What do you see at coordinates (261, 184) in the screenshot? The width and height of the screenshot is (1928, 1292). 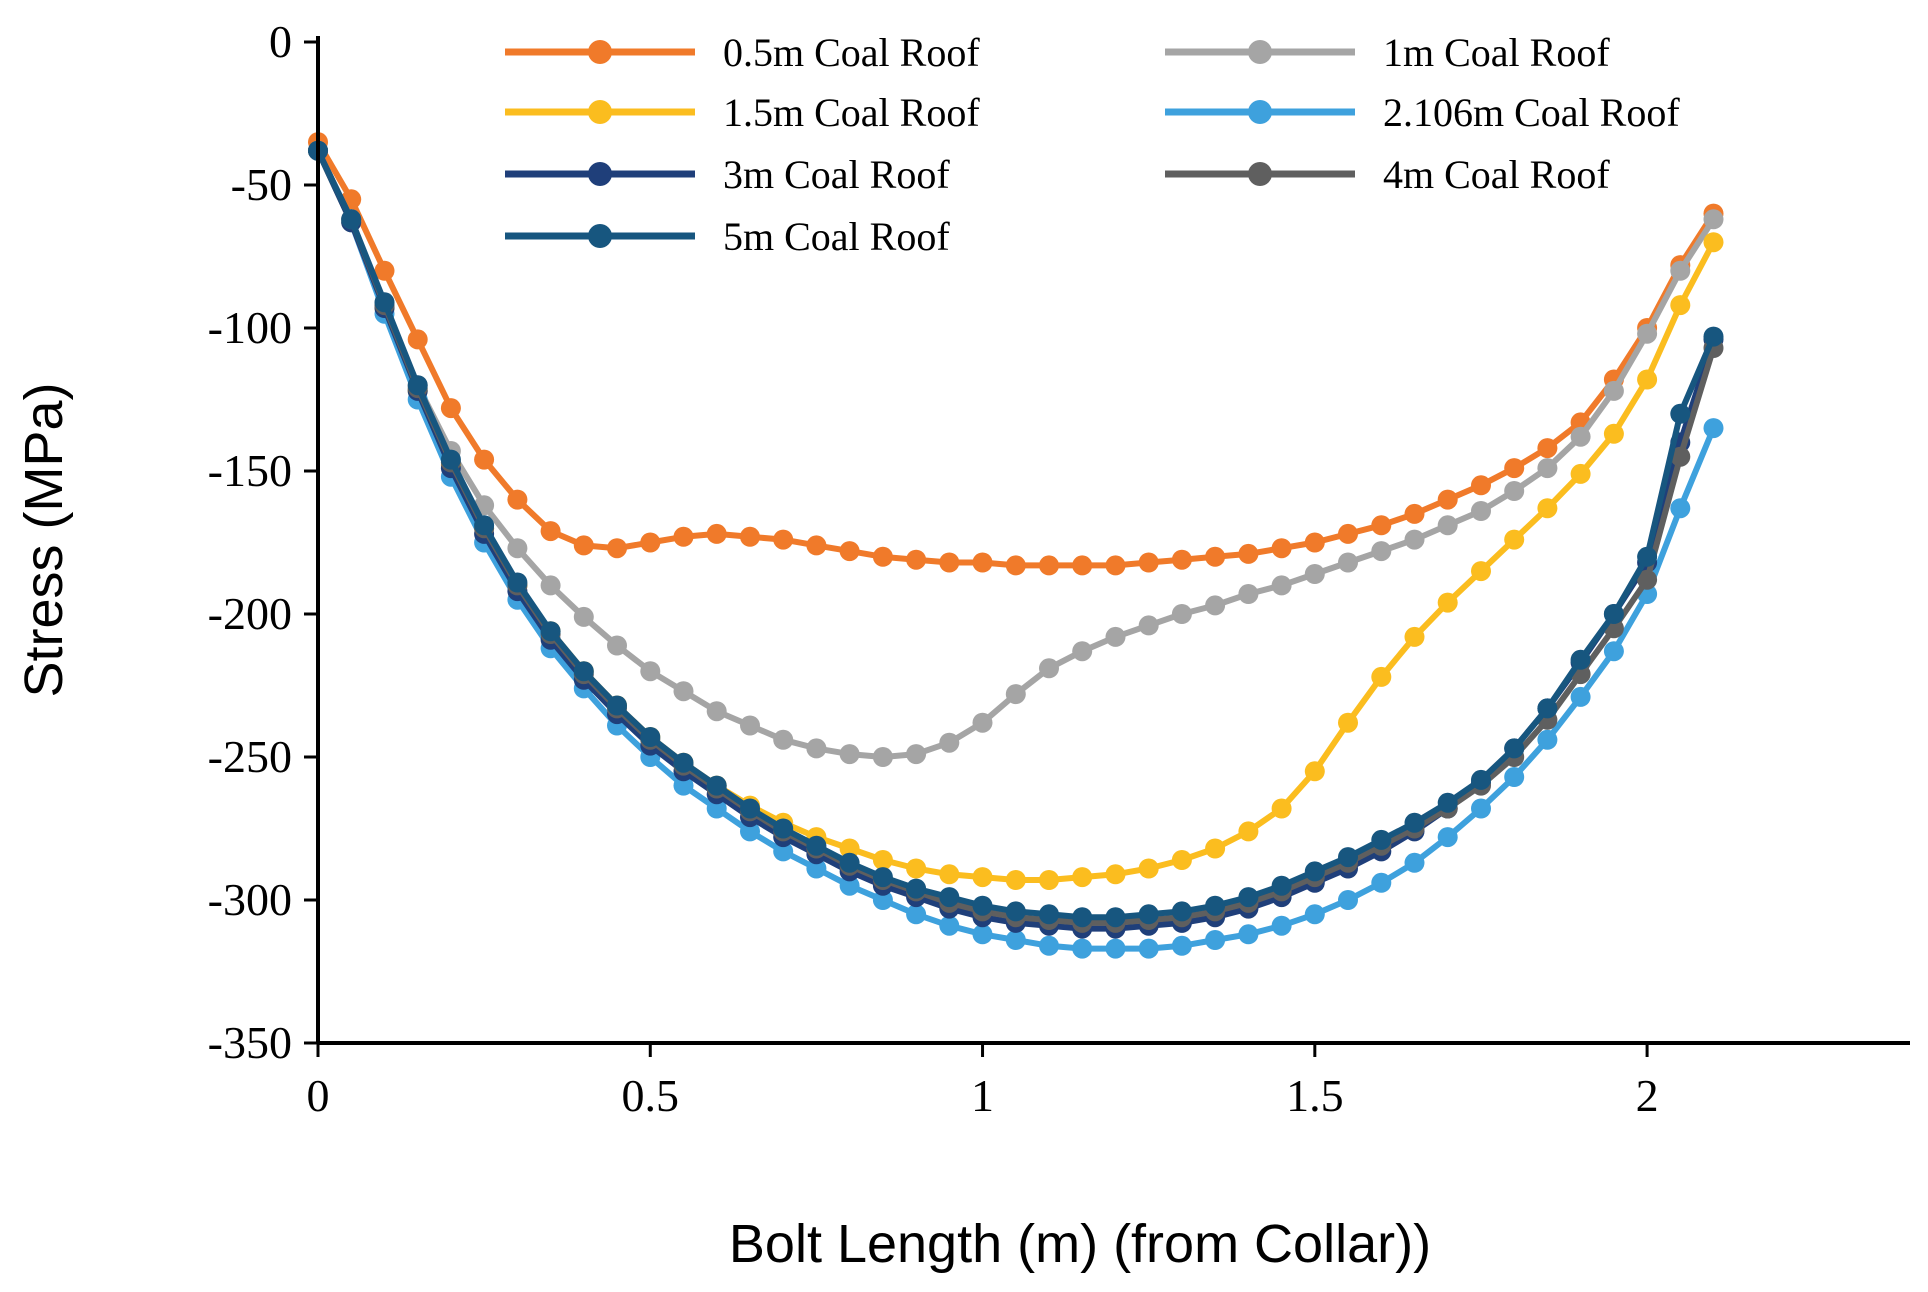 I see `y-tick-label: -50` at bounding box center [261, 184].